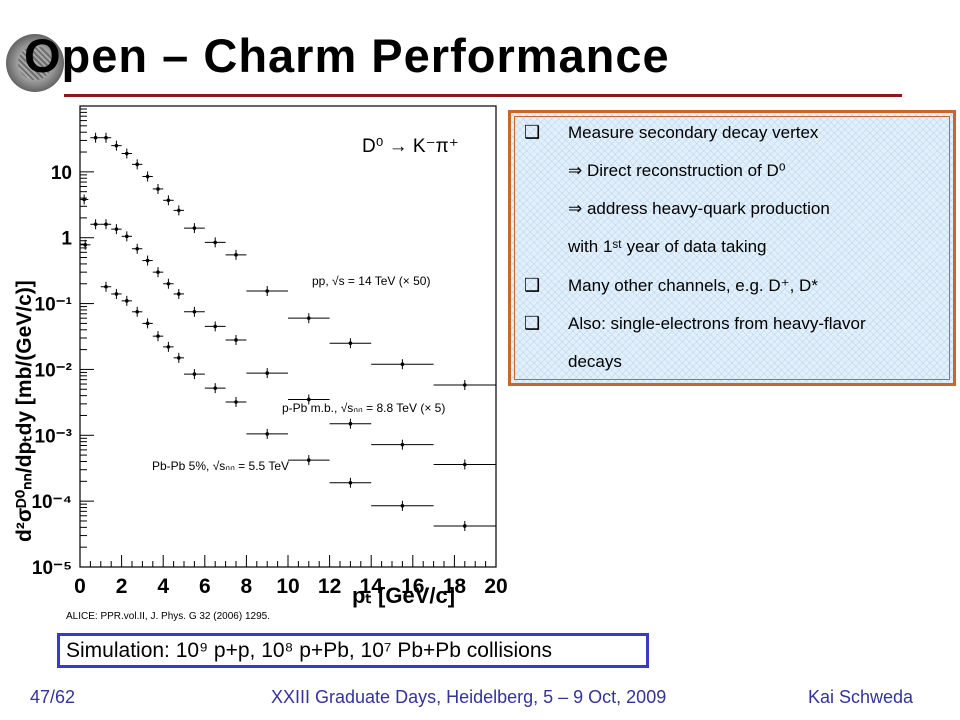  Describe the element at coordinates (54, 370) in the screenshot. I see `y-tick-label: 10⁻²` at that location.